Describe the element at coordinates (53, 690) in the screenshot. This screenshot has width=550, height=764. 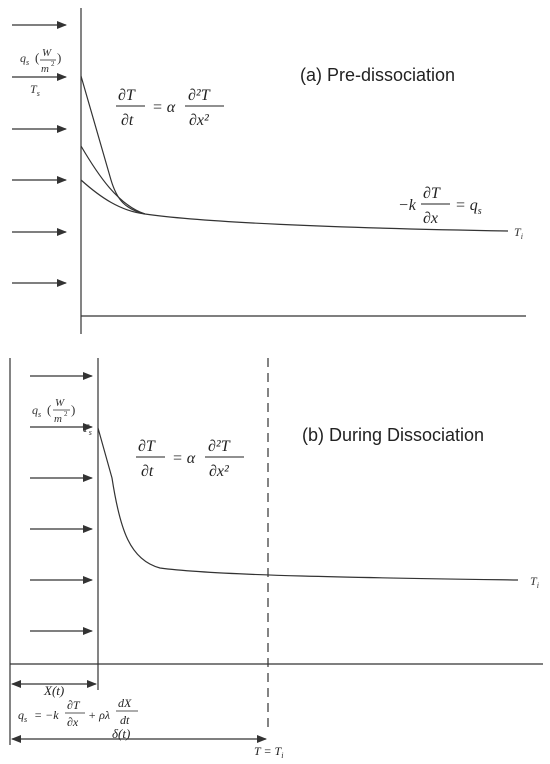
I see `front-position-label: X(t)` at that location.